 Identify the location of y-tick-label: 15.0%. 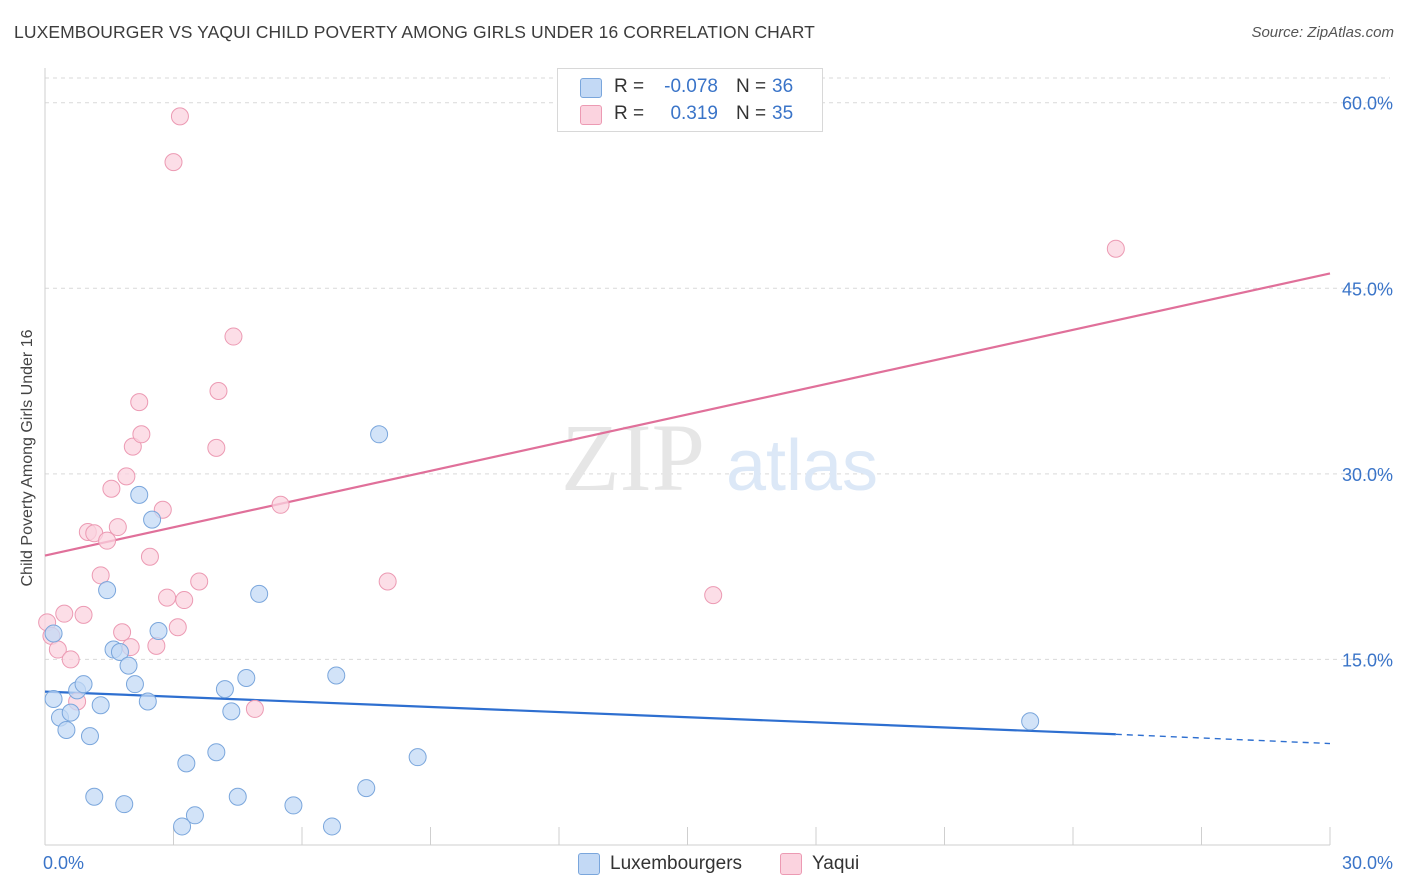
(1367, 660).